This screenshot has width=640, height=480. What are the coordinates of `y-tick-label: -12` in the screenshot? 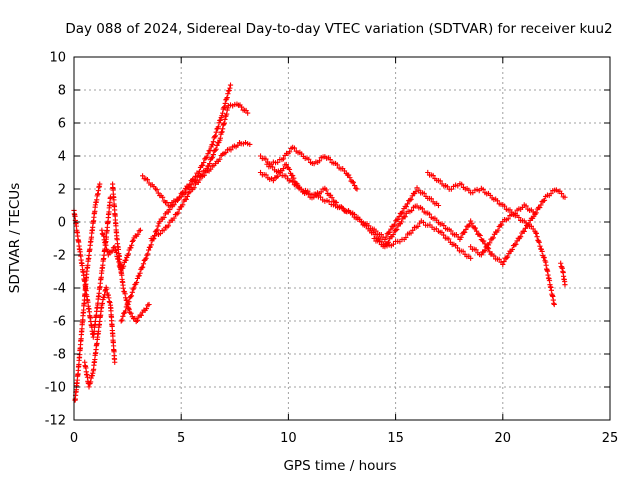 It's located at (55, 421).